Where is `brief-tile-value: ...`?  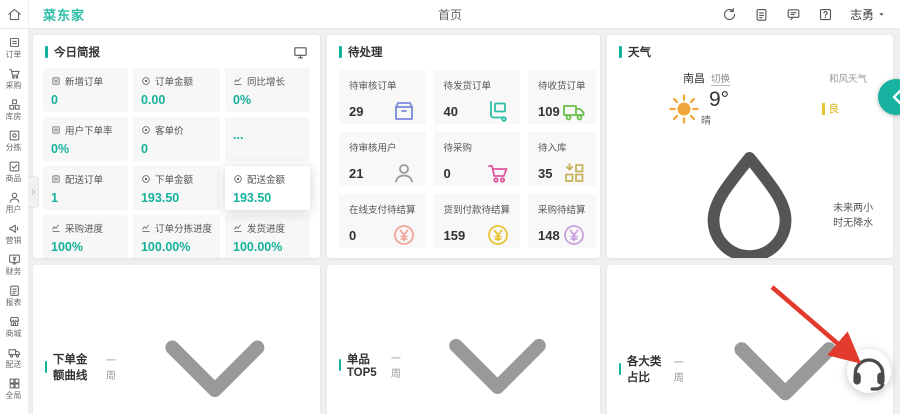
brief-tile-value: ... is located at coordinates (238, 135).